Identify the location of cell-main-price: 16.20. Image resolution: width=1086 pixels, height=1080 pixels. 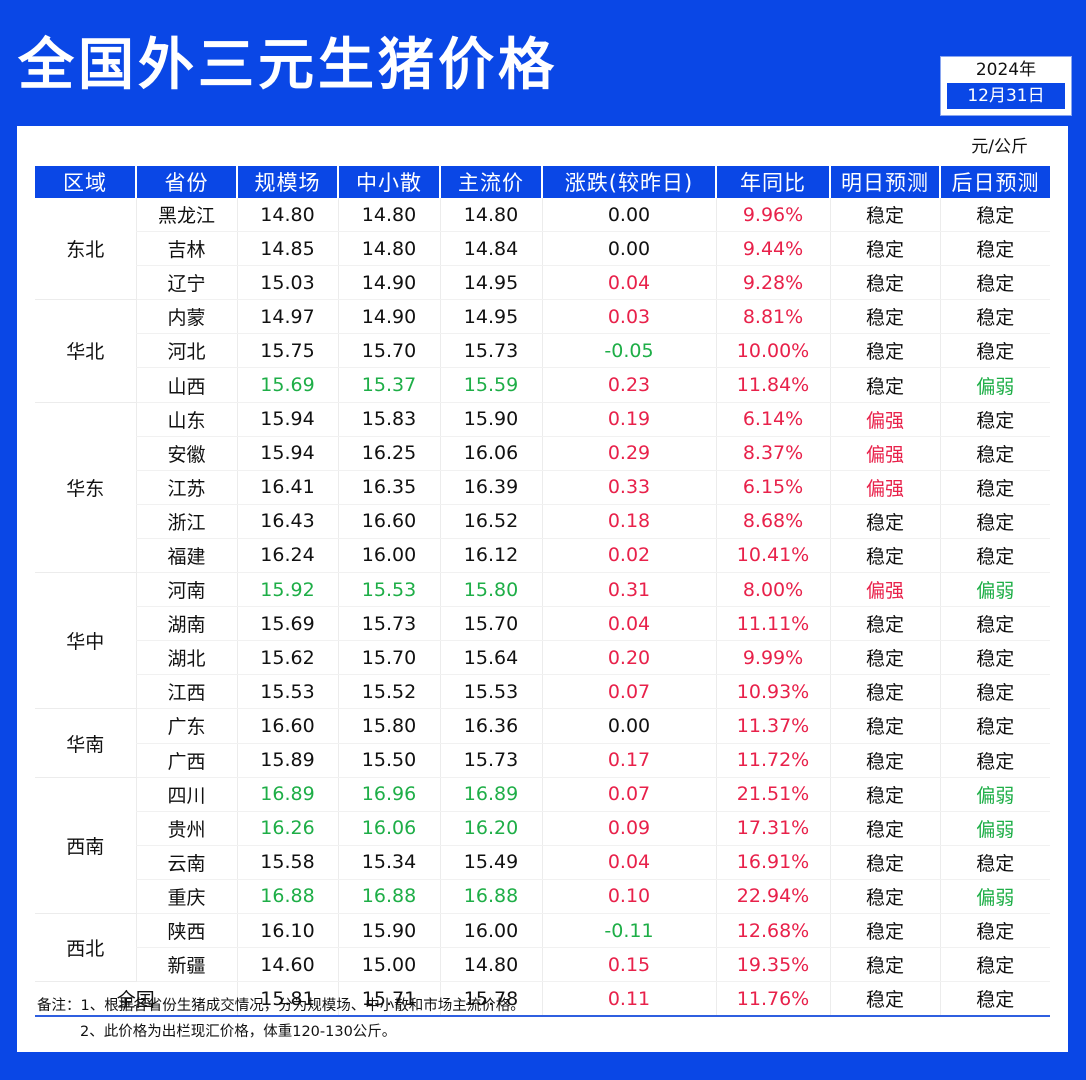
(490, 828).